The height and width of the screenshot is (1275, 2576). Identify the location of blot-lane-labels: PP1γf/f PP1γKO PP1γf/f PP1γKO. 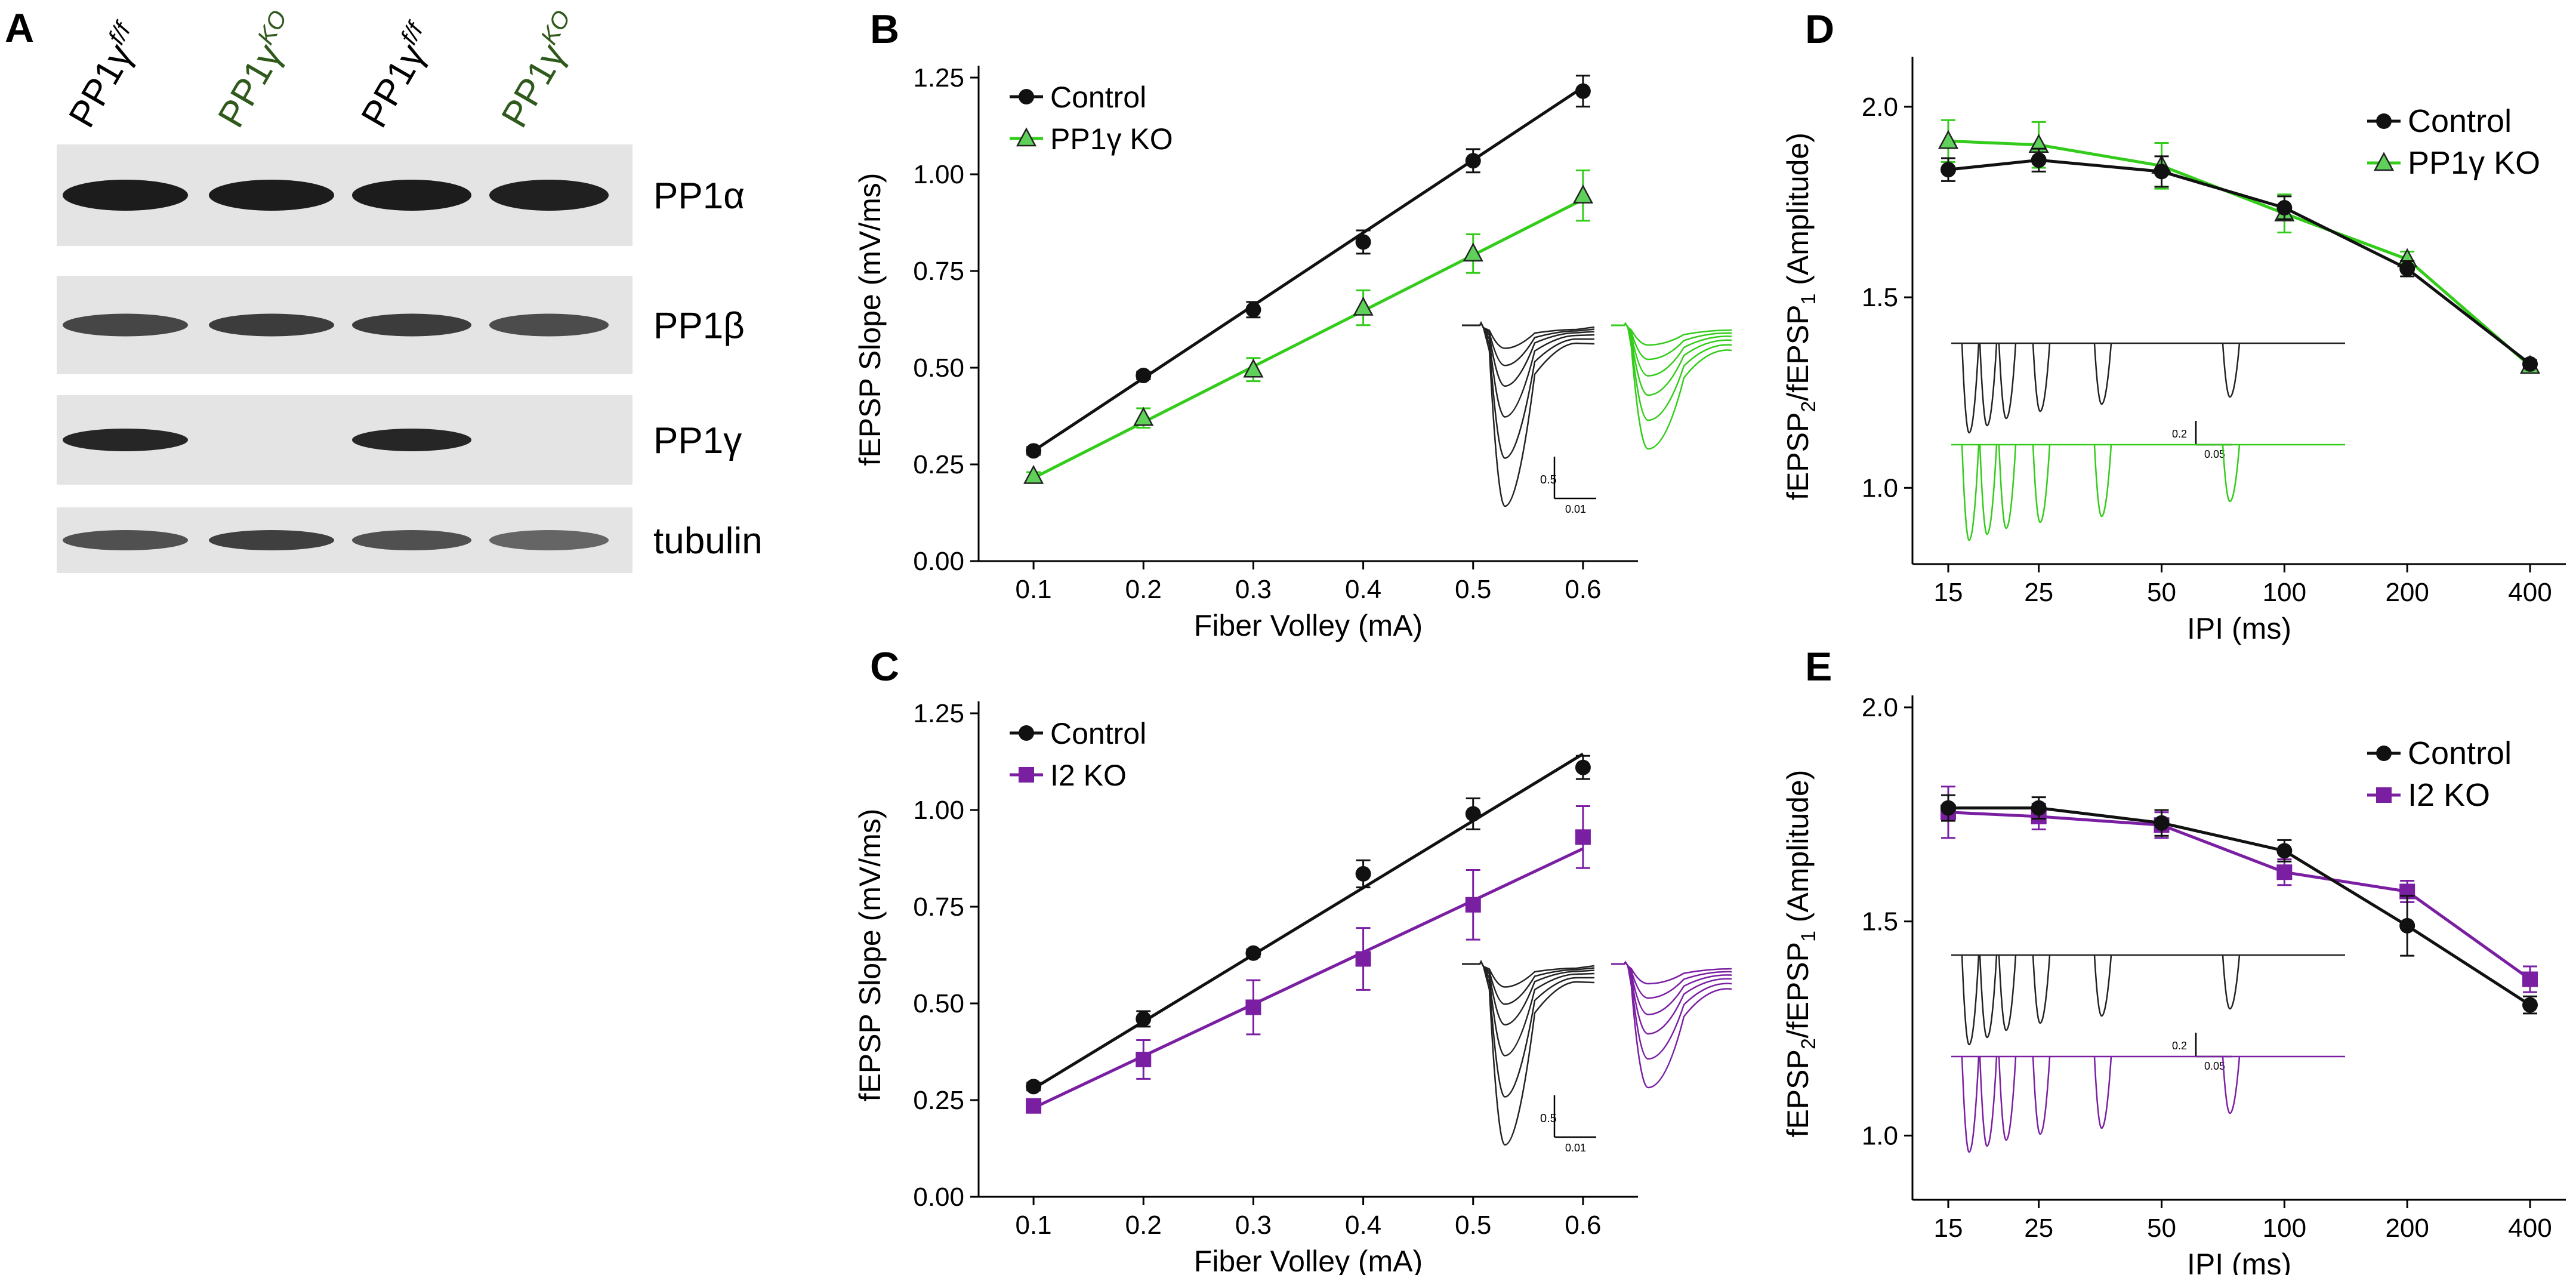
(326, 70).